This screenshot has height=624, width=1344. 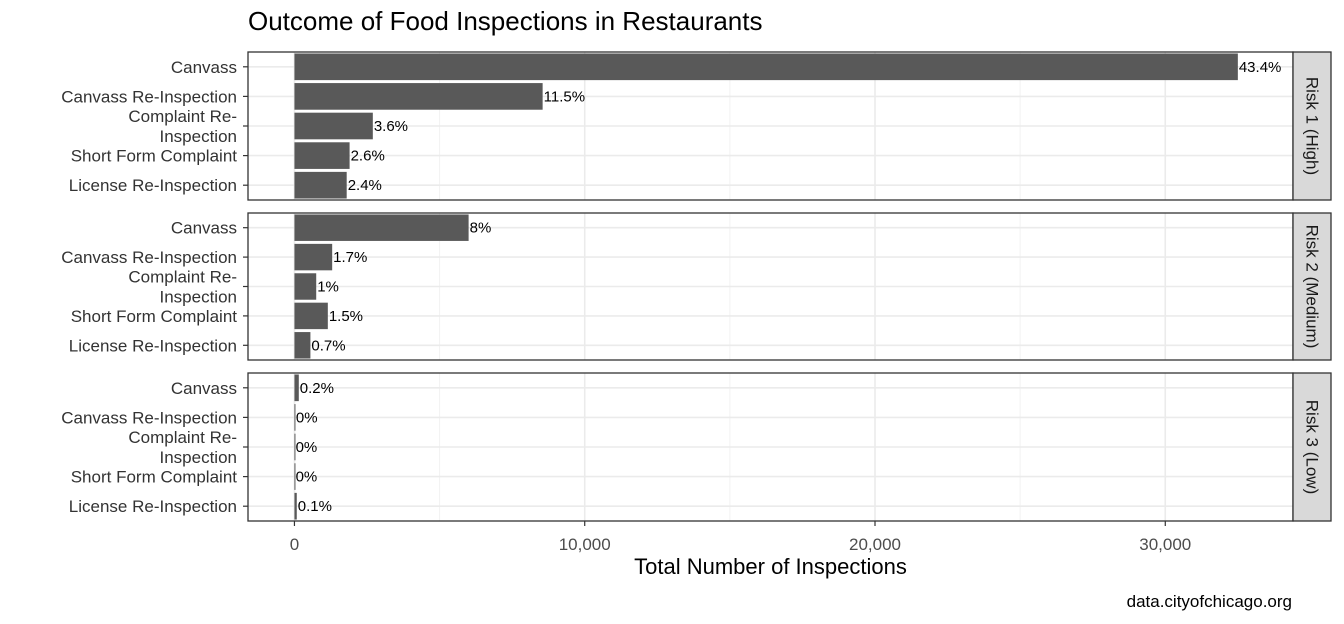 I want to click on x-tick-label: 0, so click(x=294, y=544).